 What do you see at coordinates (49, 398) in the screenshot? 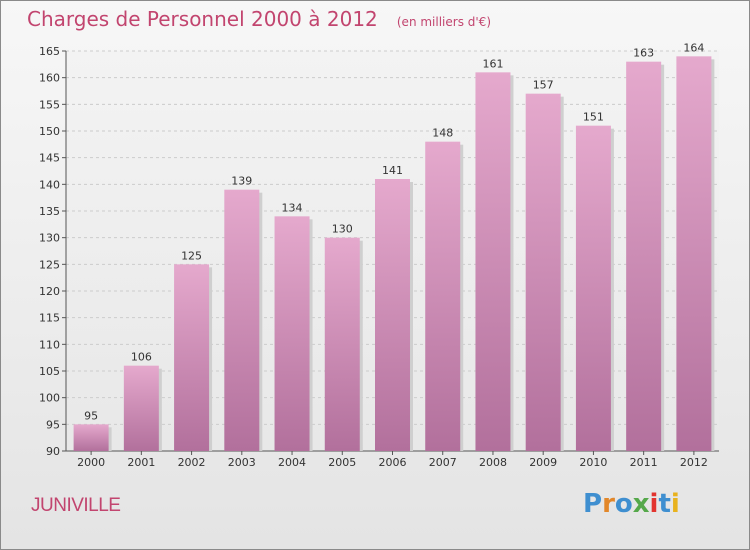
I see `y-tick-label: 100` at bounding box center [49, 398].